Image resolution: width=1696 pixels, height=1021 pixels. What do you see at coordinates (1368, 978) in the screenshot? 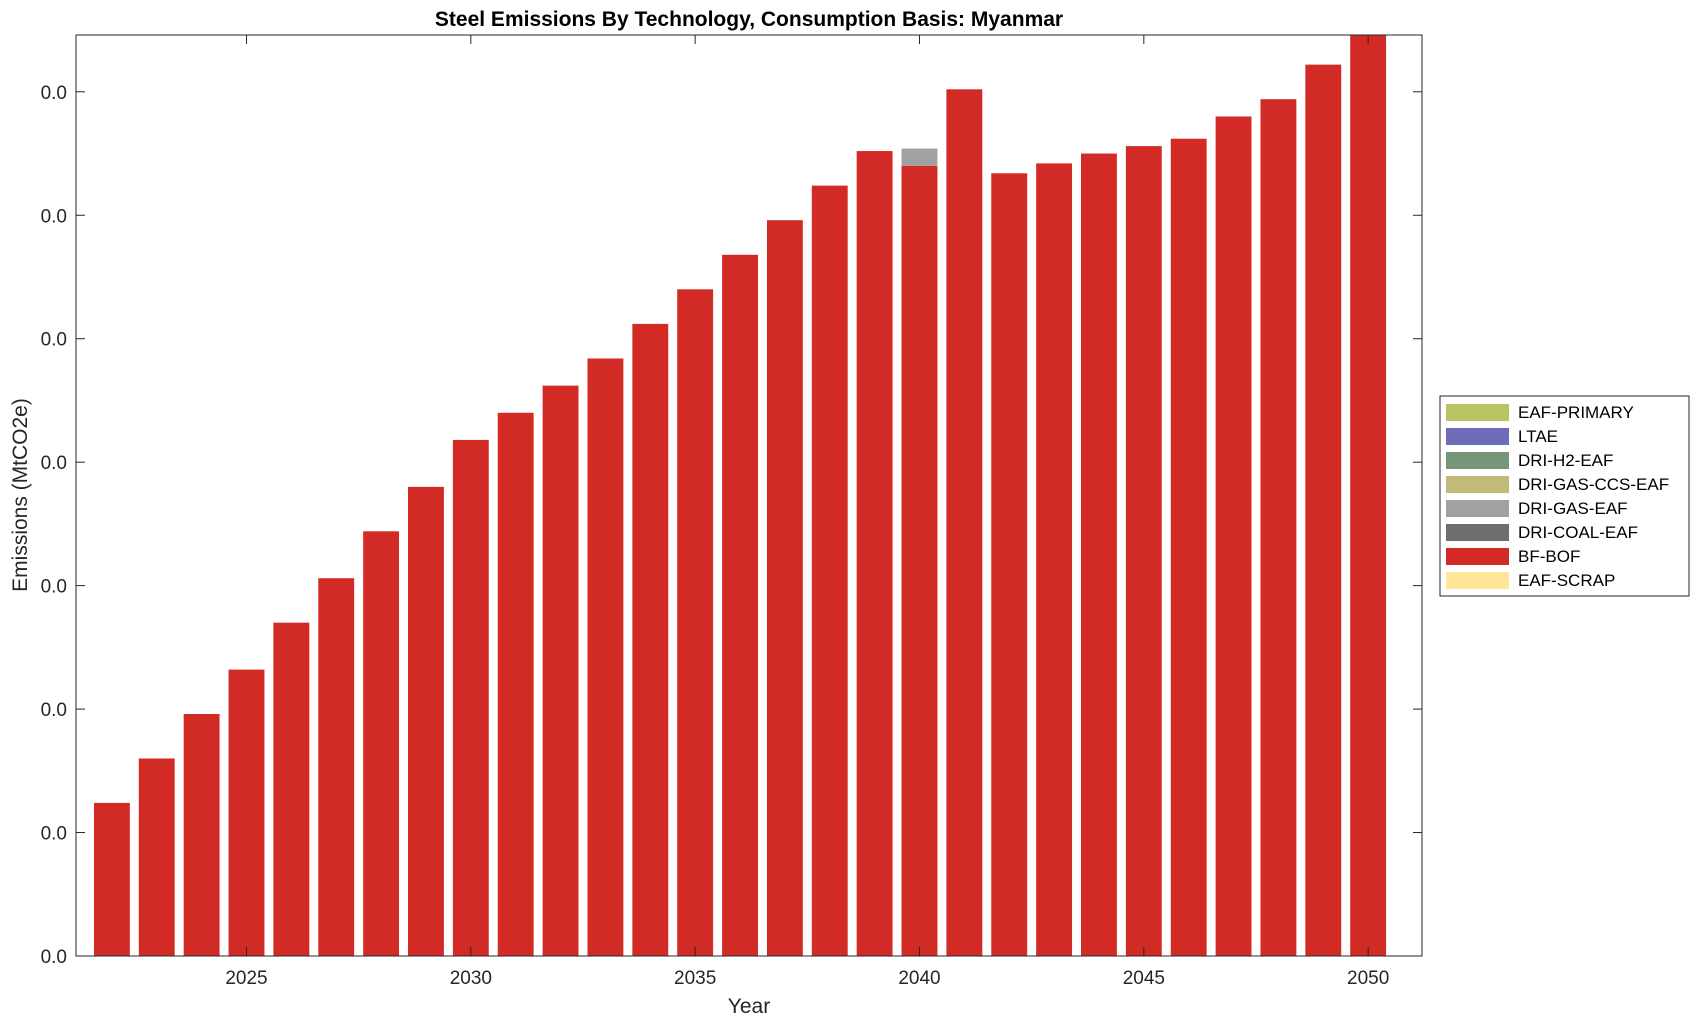
I see `x-tick-label: 2050` at bounding box center [1368, 978].